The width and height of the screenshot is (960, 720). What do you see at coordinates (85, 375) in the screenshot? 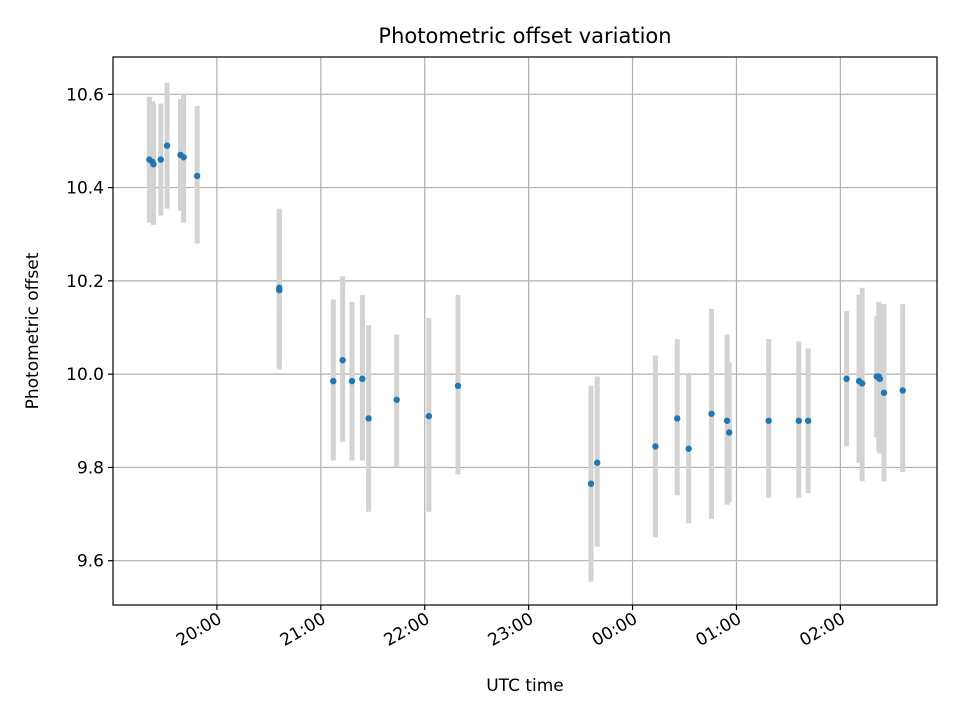
I see `y-tick-label: 10.0` at bounding box center [85, 375].